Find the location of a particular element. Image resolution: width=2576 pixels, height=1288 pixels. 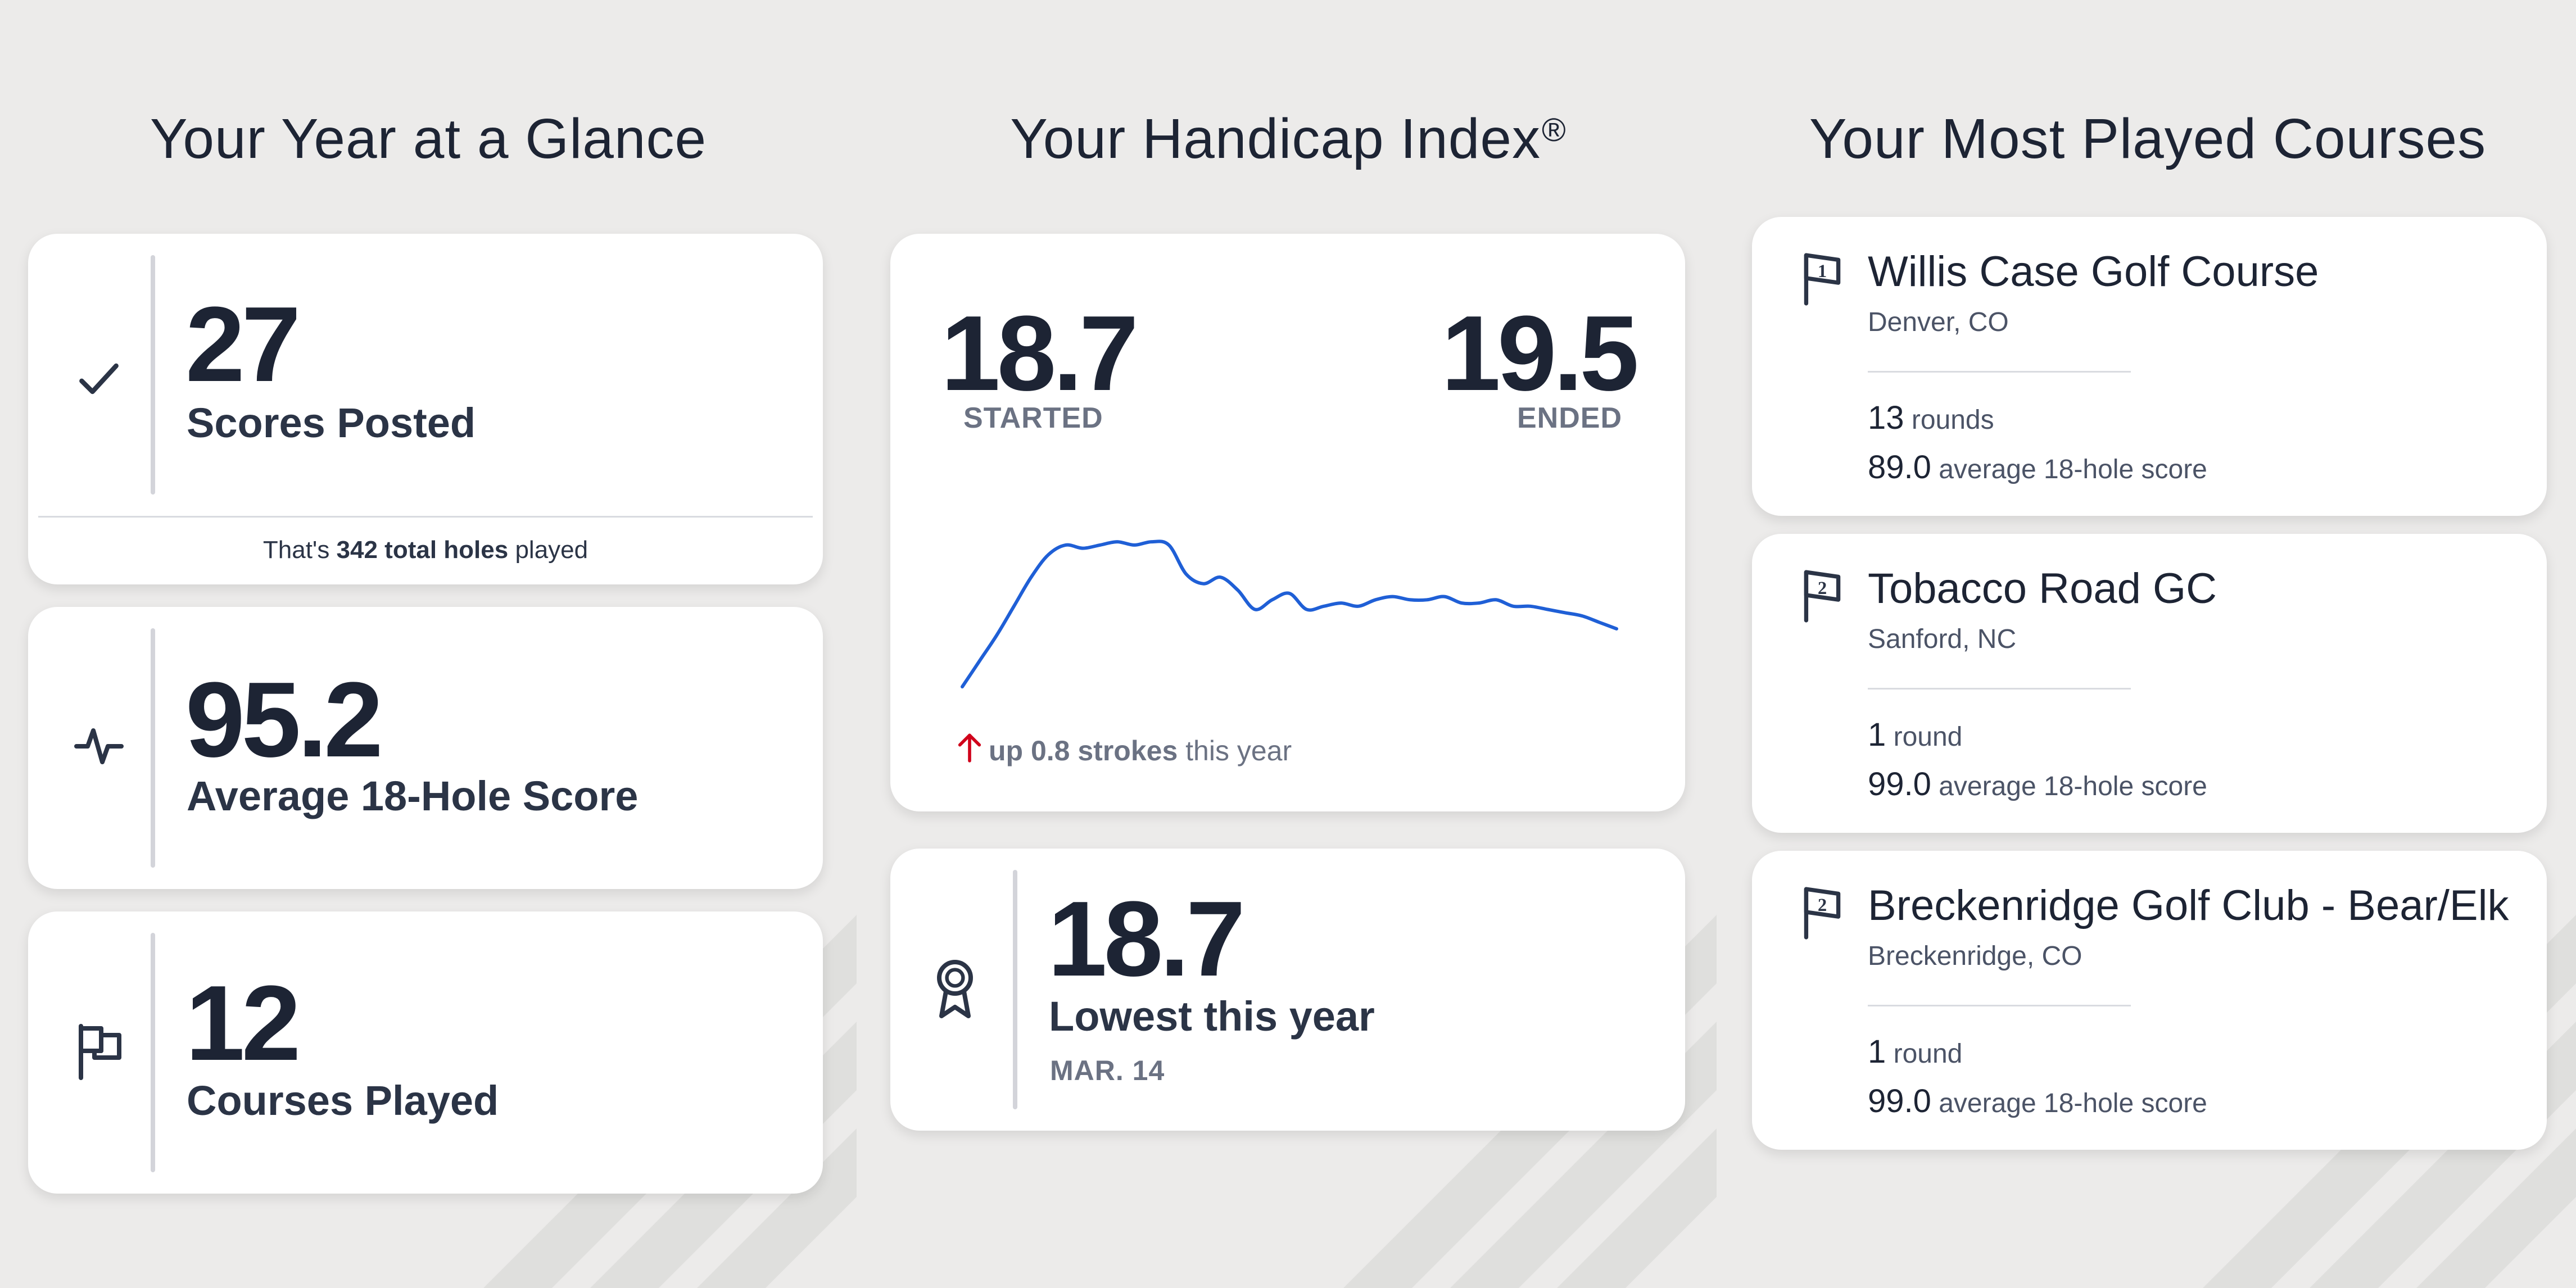

course-average-value: 89.0 is located at coordinates (1899, 467).